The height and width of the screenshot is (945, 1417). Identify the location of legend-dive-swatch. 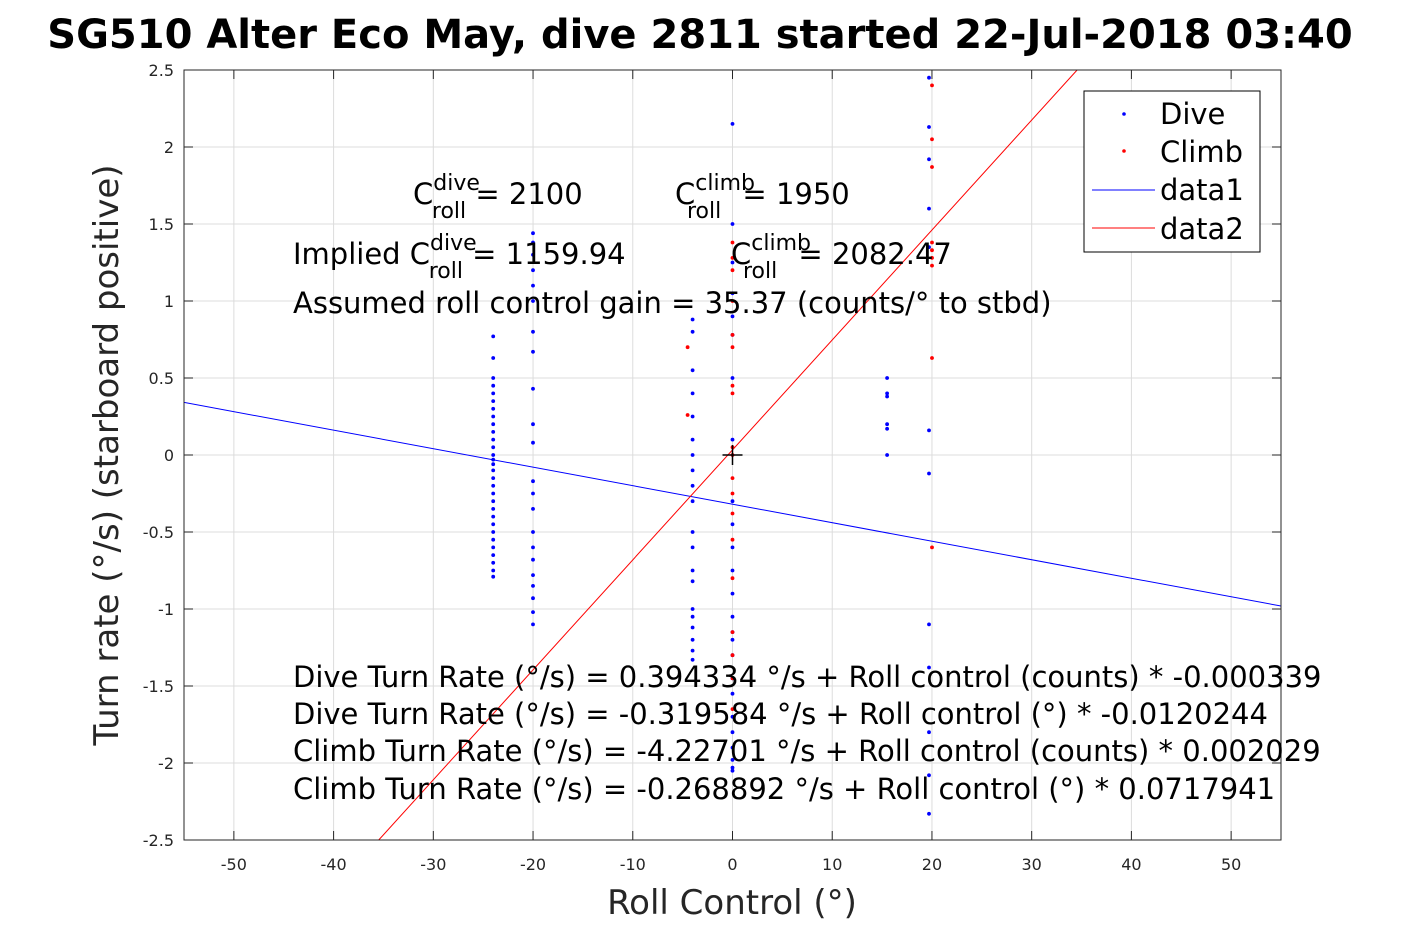
(1124, 114).